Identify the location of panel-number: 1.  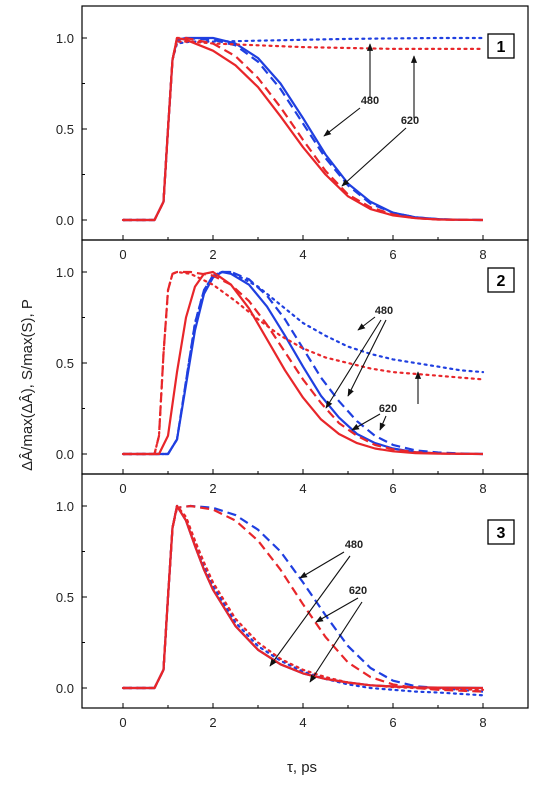
(501, 47).